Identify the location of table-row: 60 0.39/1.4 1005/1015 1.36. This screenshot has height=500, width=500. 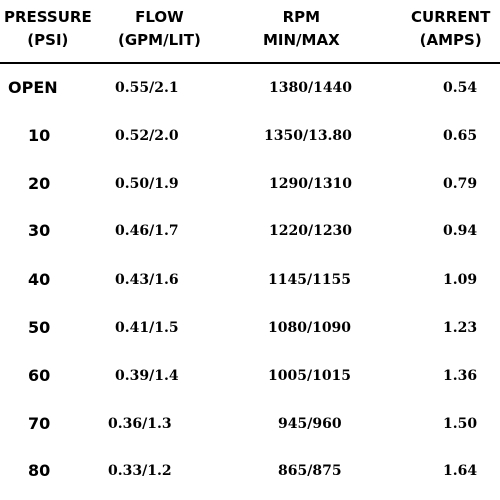
(250, 376).